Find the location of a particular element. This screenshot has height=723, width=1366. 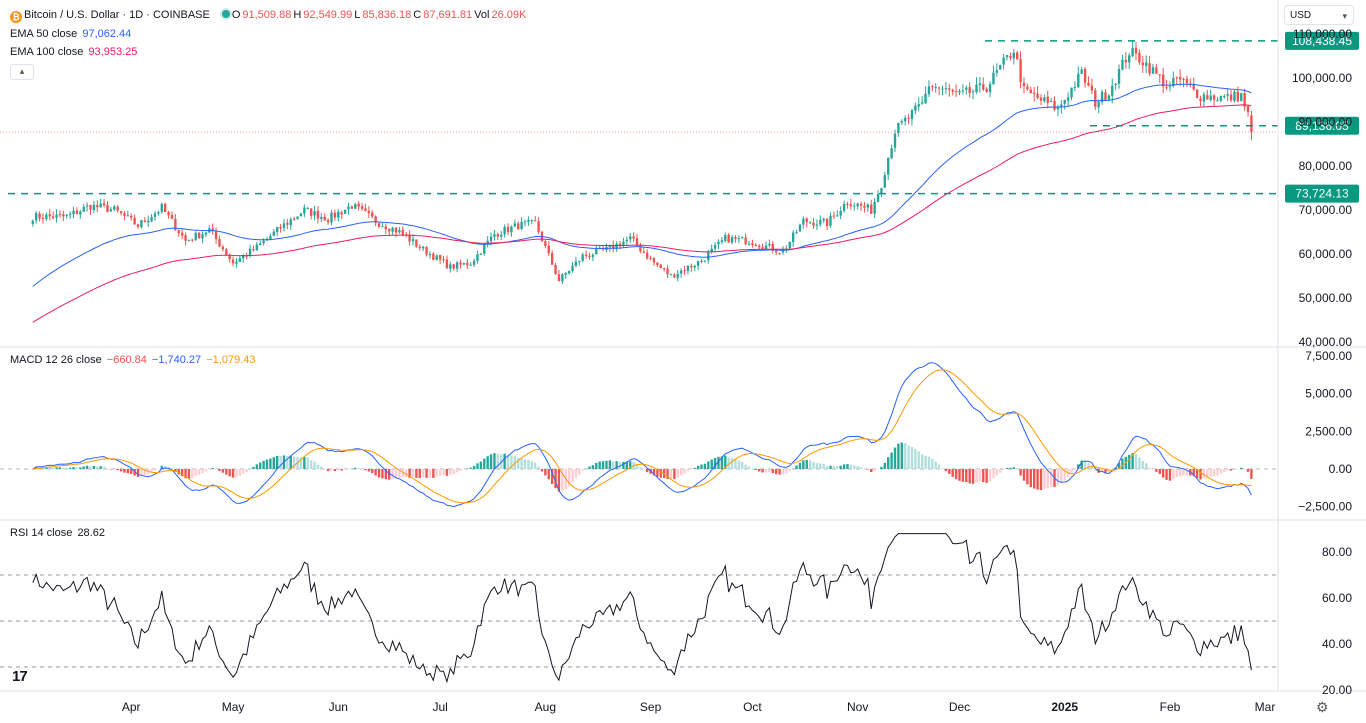

collapse-legend-button: ▴ is located at coordinates (22, 72).